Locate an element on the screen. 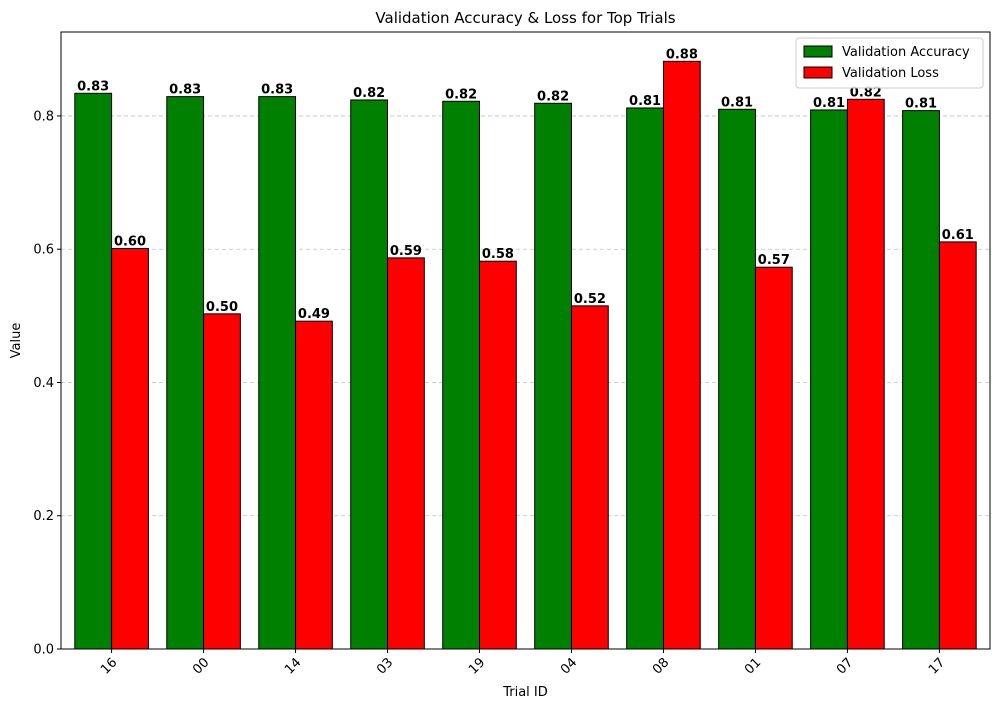 This screenshot has height=710, width=1001. x-tick-label: 08 is located at coordinates (661, 666).